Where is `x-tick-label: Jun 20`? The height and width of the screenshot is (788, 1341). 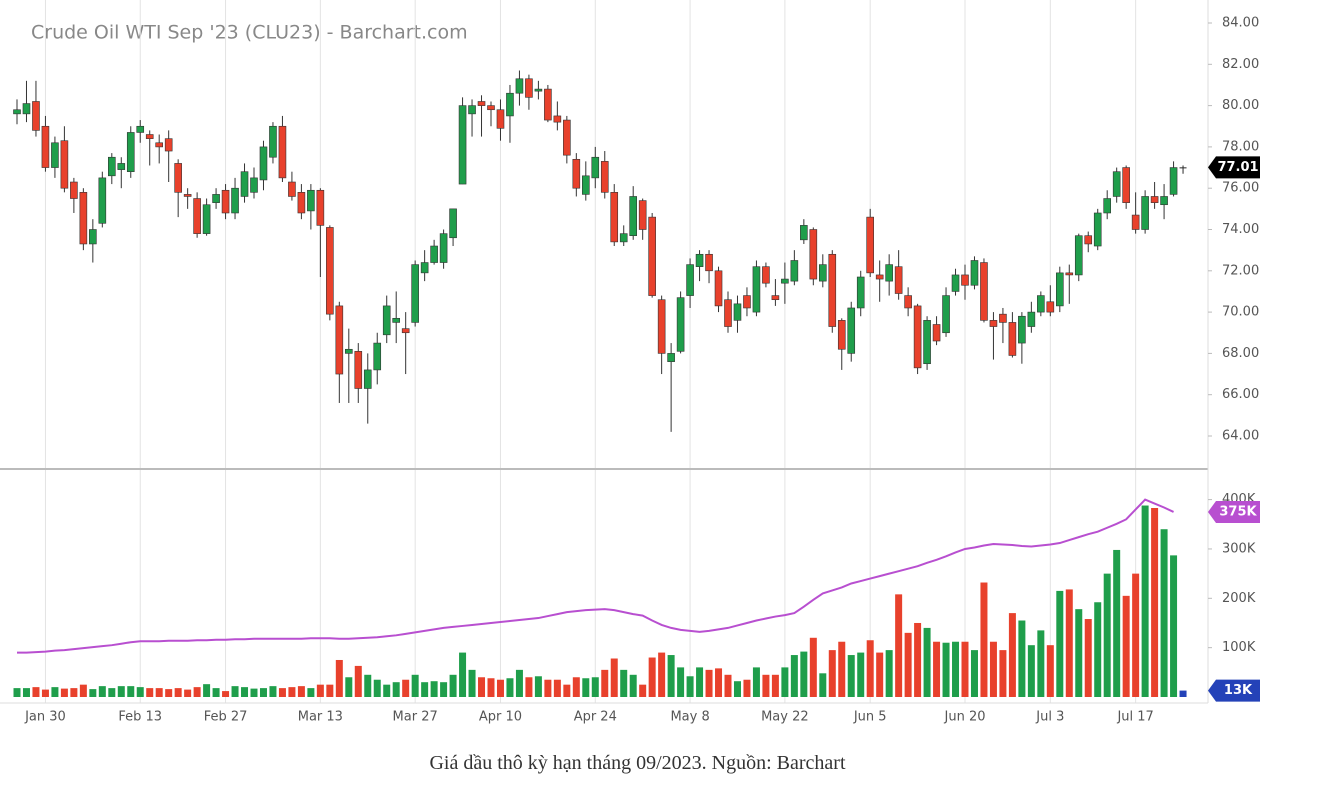
x-tick-label: Jun 20 is located at coordinates (965, 717).